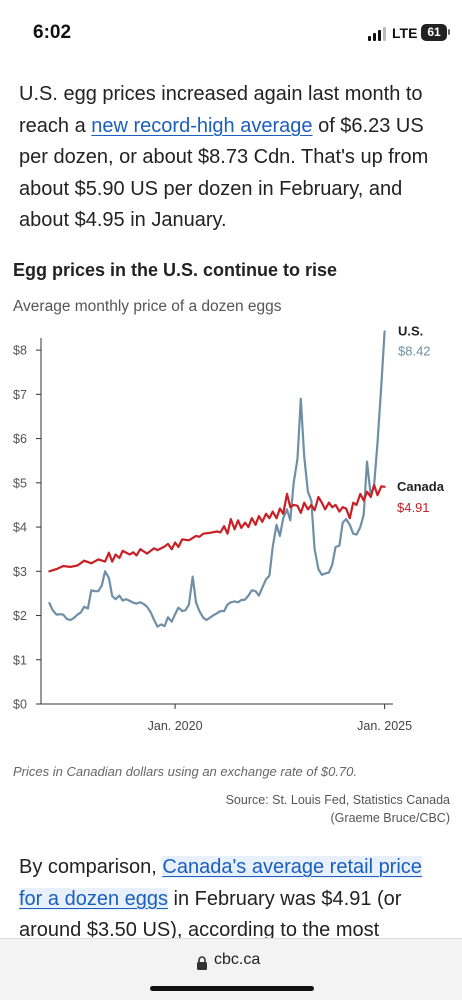 The height and width of the screenshot is (1000, 462). What do you see at coordinates (91, 867) in the screenshot?
I see `paragraph-text: By comparison,` at bounding box center [91, 867].